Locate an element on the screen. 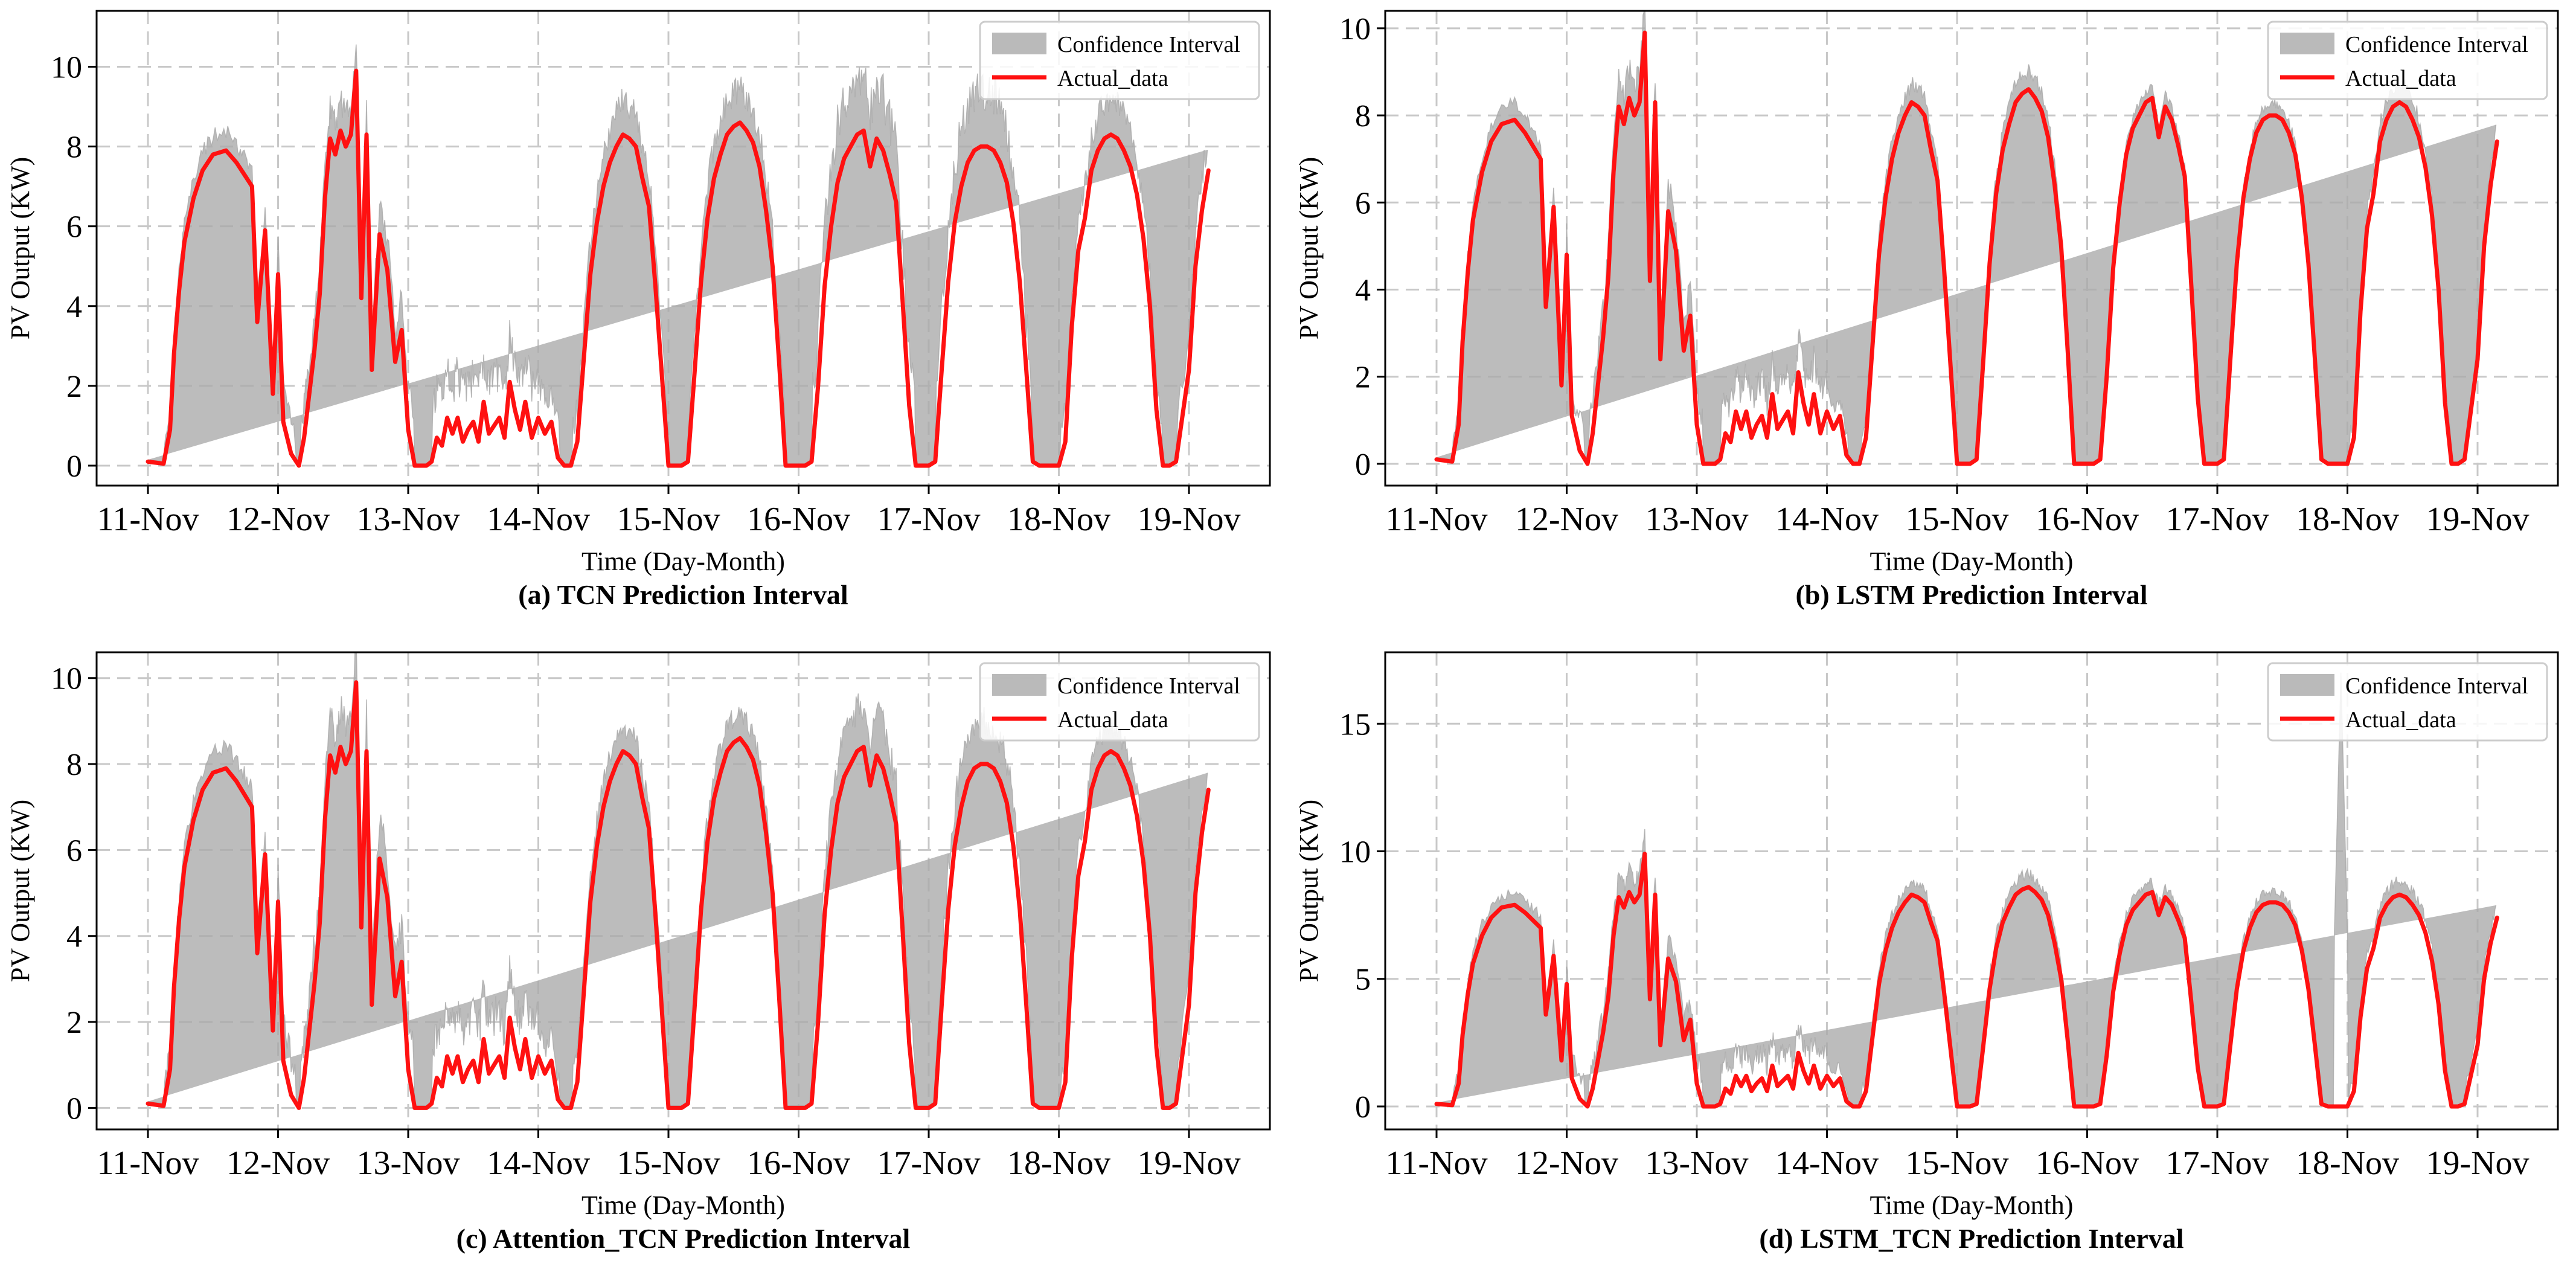 This screenshot has width=2576, height=1278. panel-caption: (d) LSTM_TCN Prediction Interval is located at coordinates (1971, 1238).